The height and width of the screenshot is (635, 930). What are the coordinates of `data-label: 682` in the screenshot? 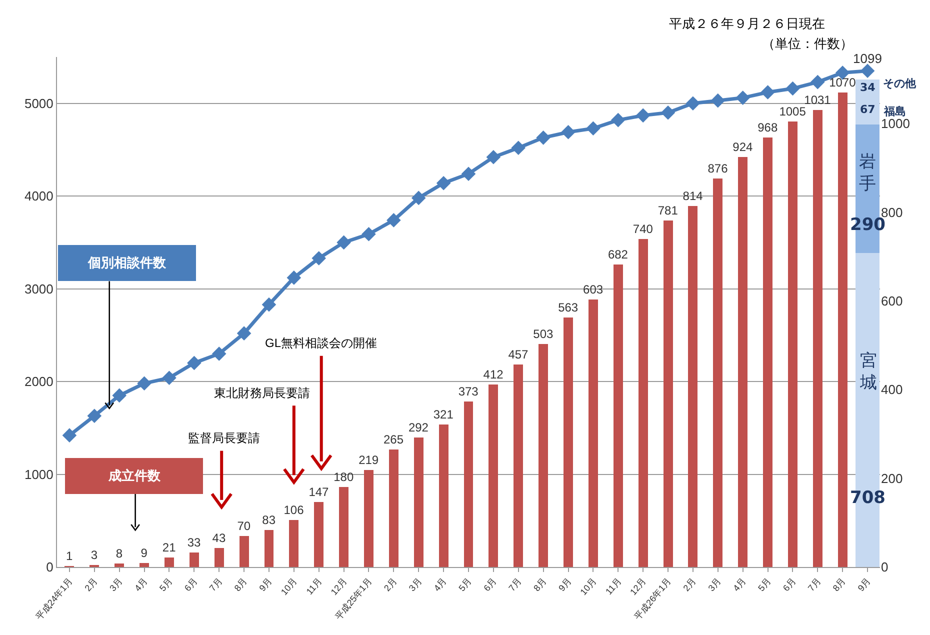 It's located at (618, 255).